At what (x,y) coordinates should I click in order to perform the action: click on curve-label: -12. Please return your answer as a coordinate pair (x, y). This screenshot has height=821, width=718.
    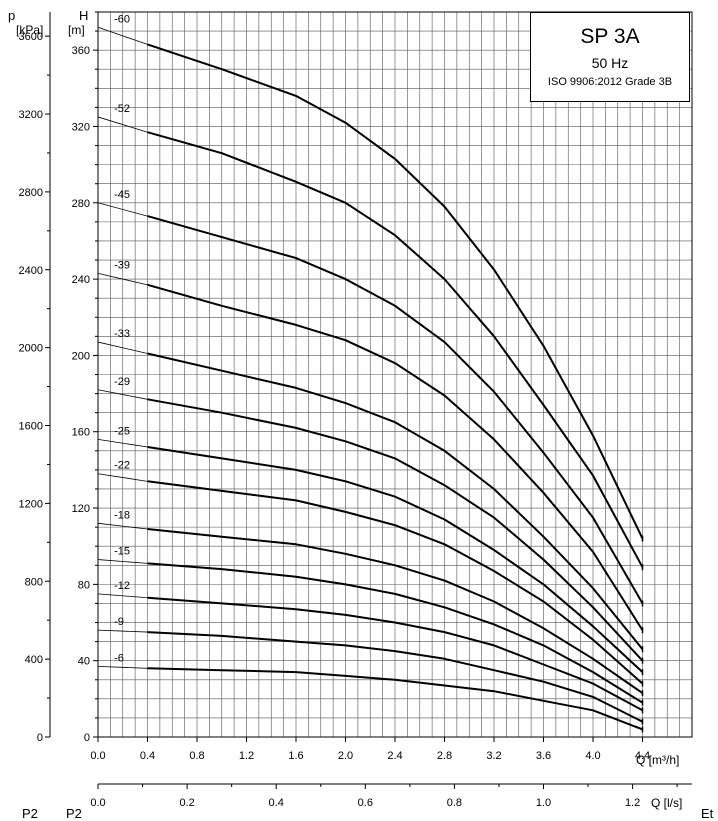
    Looking at the image, I should click on (122, 586).